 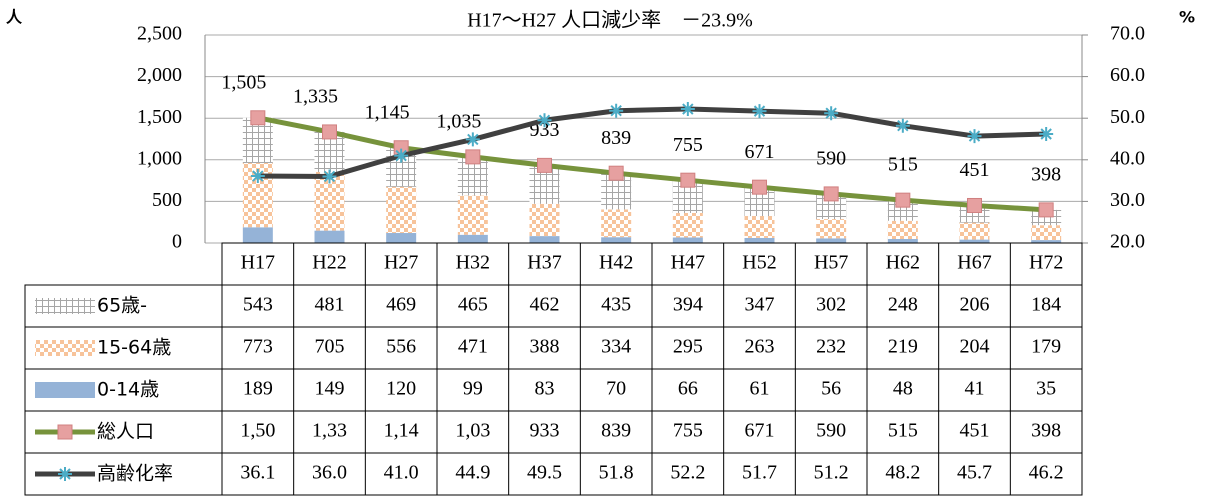 What do you see at coordinates (687, 473) in the screenshot?
I see `table-cell: 52.2` at bounding box center [687, 473].